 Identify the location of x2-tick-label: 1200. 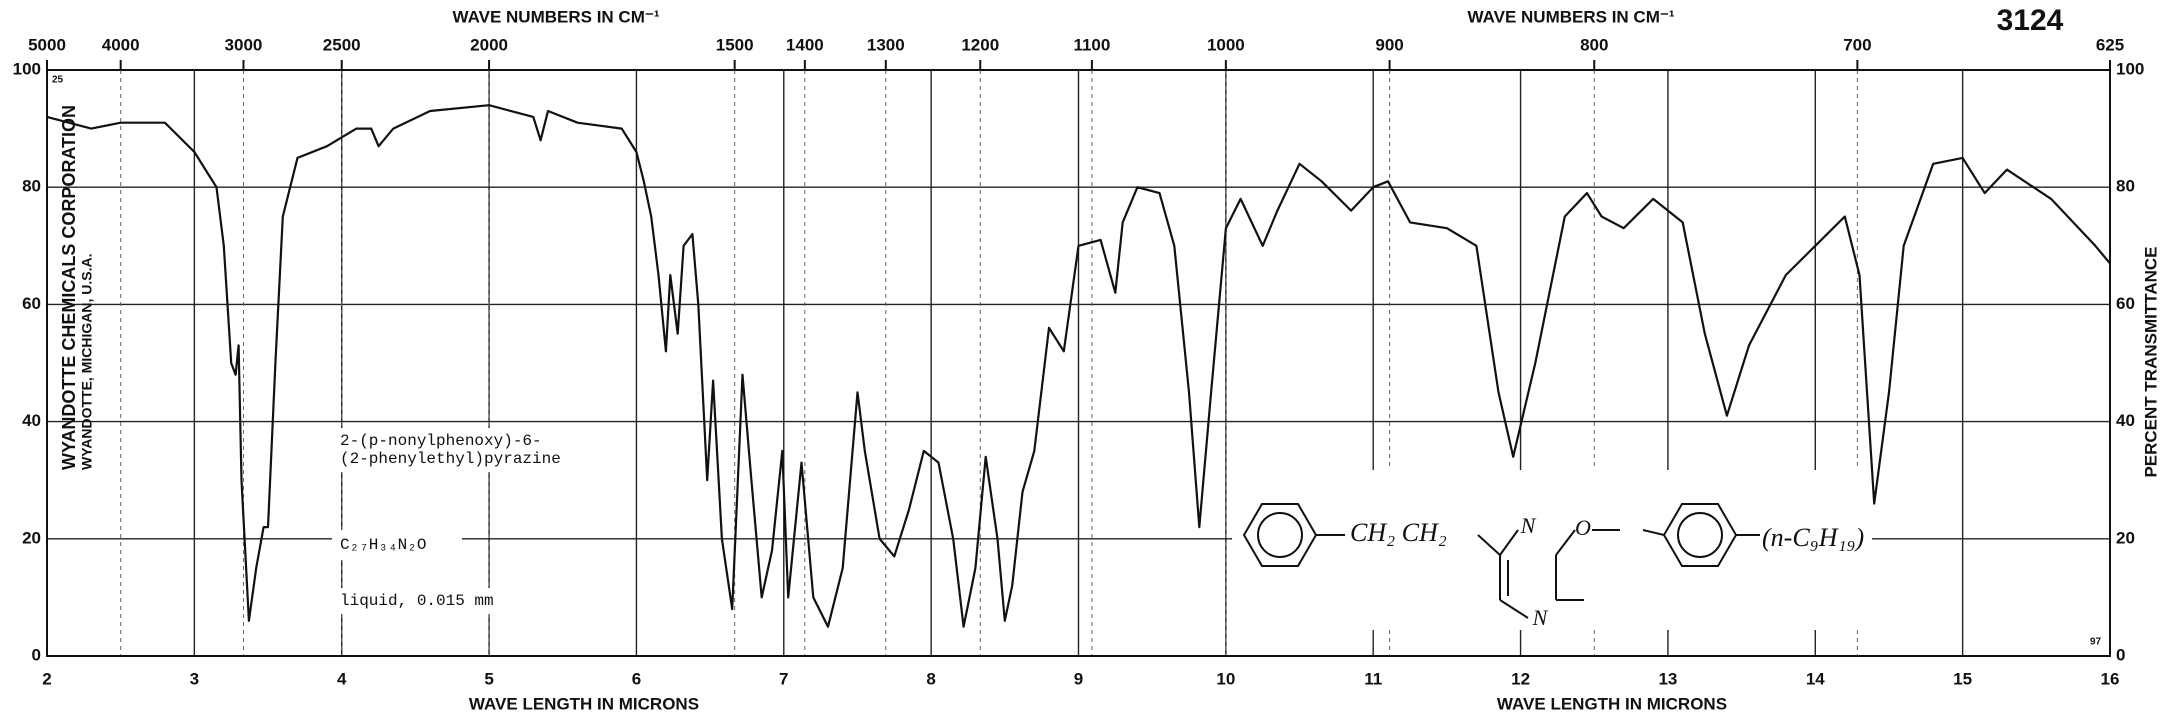
(980, 44).